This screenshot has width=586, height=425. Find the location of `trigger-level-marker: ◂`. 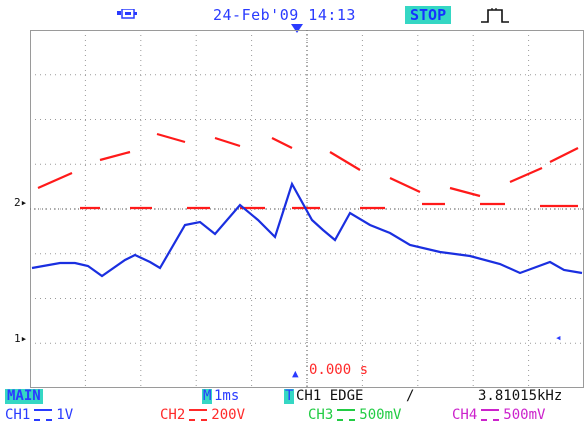

trigger-level-marker: ◂ is located at coordinates (558, 337).